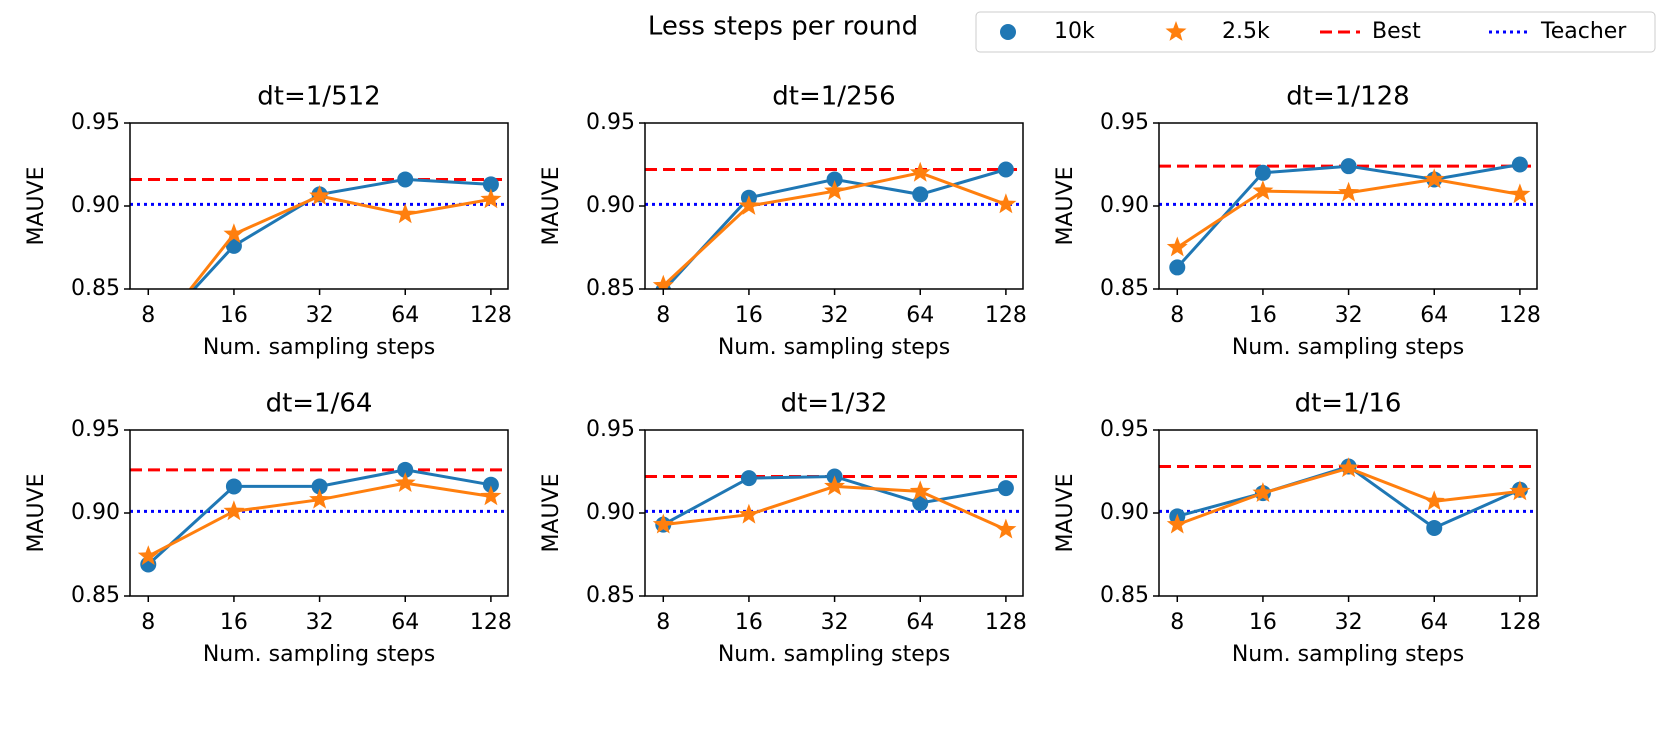 This screenshot has height=738, width=1661. What do you see at coordinates (1396, 31) in the screenshot?
I see `legend-label: Best` at bounding box center [1396, 31].